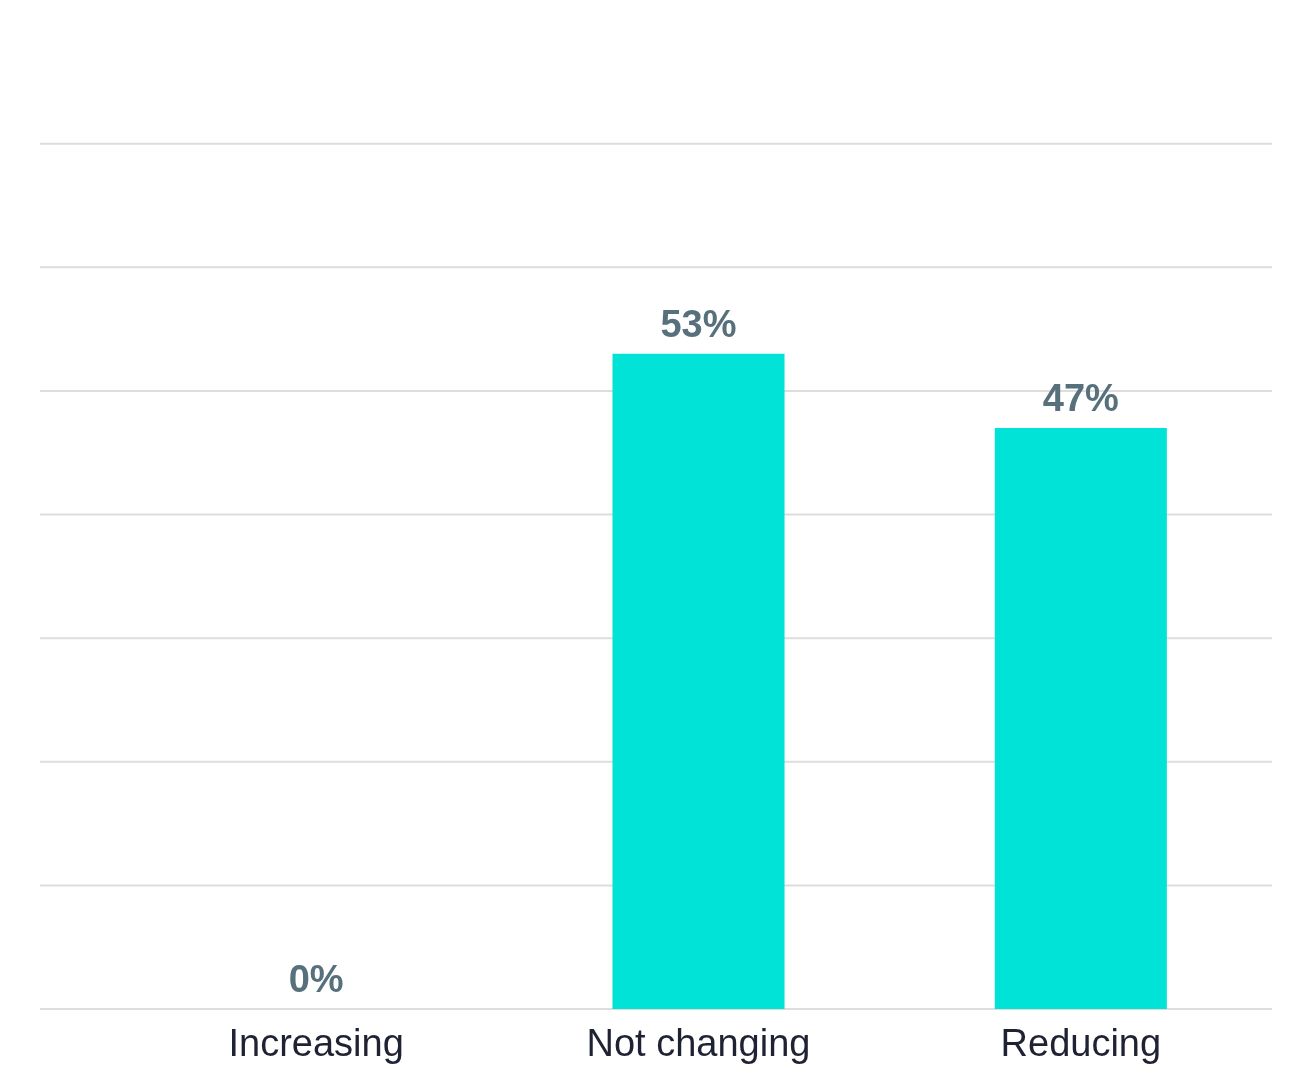 The width and height of the screenshot is (1290, 1076). Describe the element at coordinates (1080, 398) in the screenshot. I see `data-label: 47%` at that location.